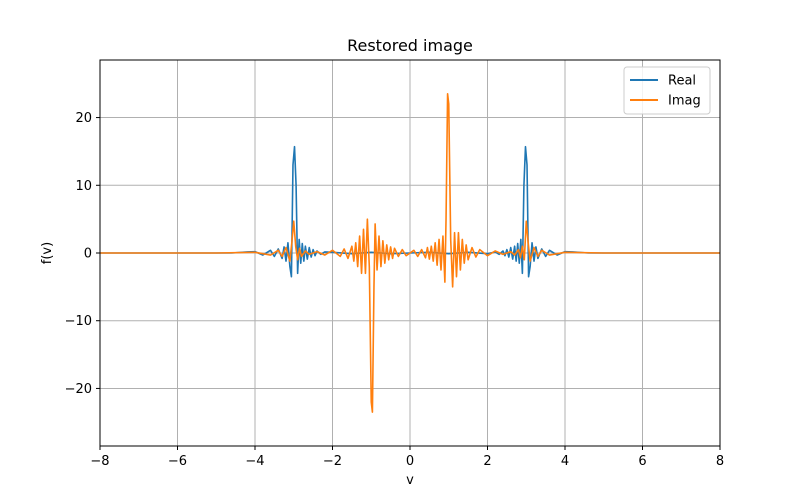 Image resolution: width=800 pixels, height=500 pixels. I want to click on y-tick-label: 0, so click(88, 254).